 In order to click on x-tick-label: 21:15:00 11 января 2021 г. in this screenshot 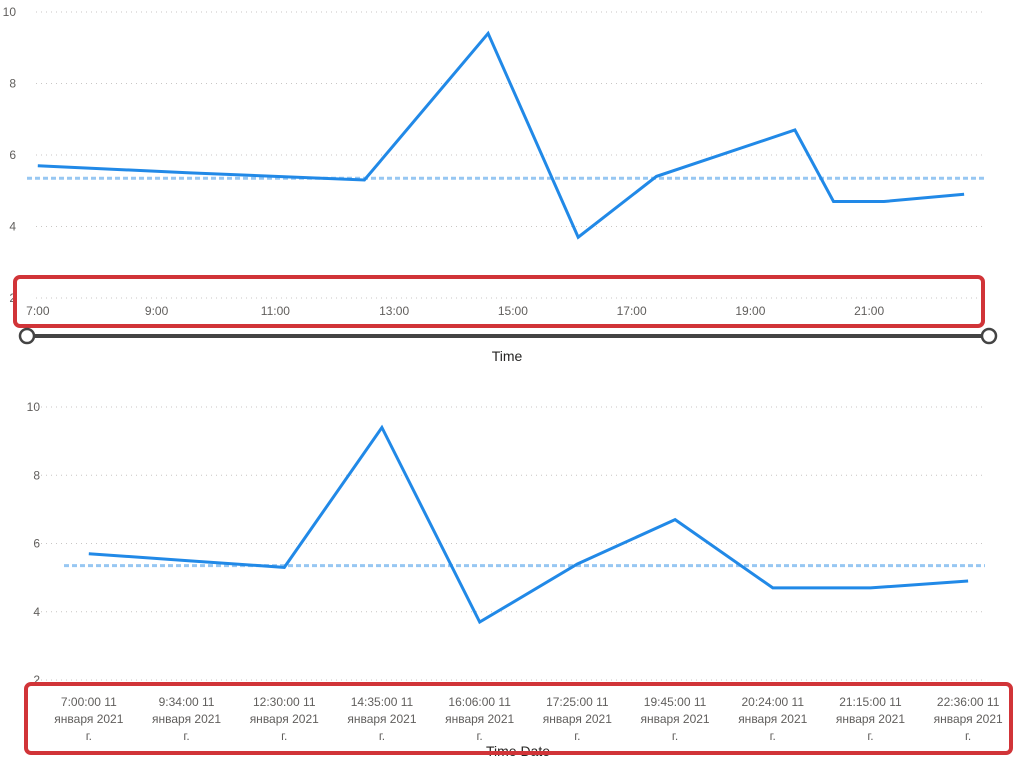, I will do `click(870, 719)`.